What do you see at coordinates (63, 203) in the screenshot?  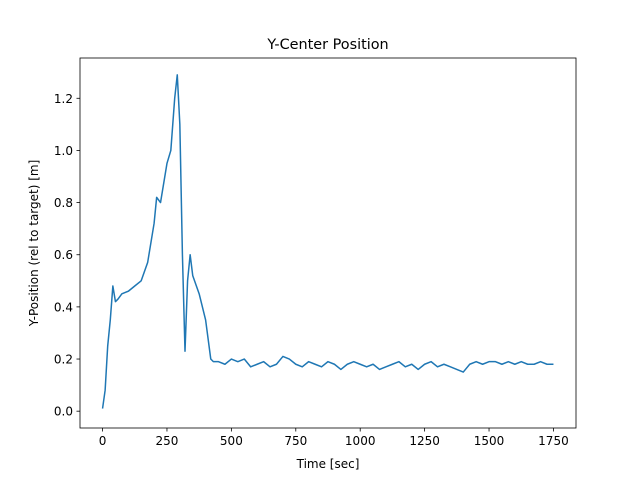 I see `y-tick-label: 0.8` at bounding box center [63, 203].